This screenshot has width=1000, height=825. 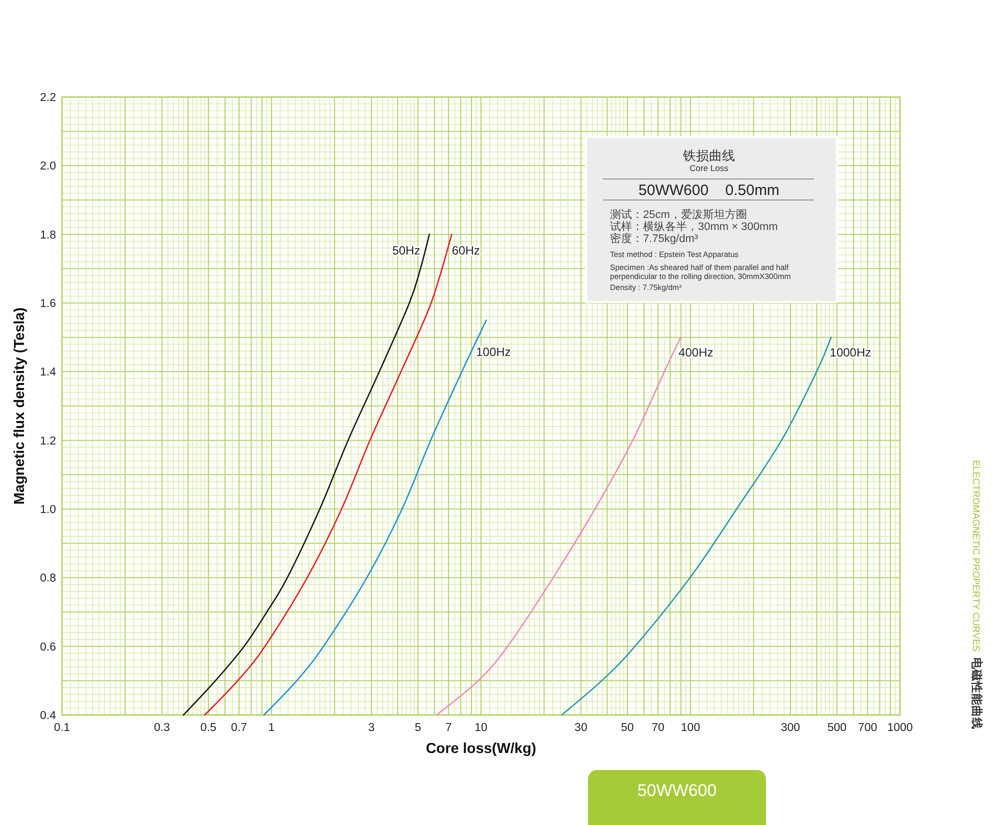 What do you see at coordinates (975, 556) in the screenshot?
I see `text: ELECTROMAGNETIC PROPERTY CURVES` at bounding box center [975, 556].